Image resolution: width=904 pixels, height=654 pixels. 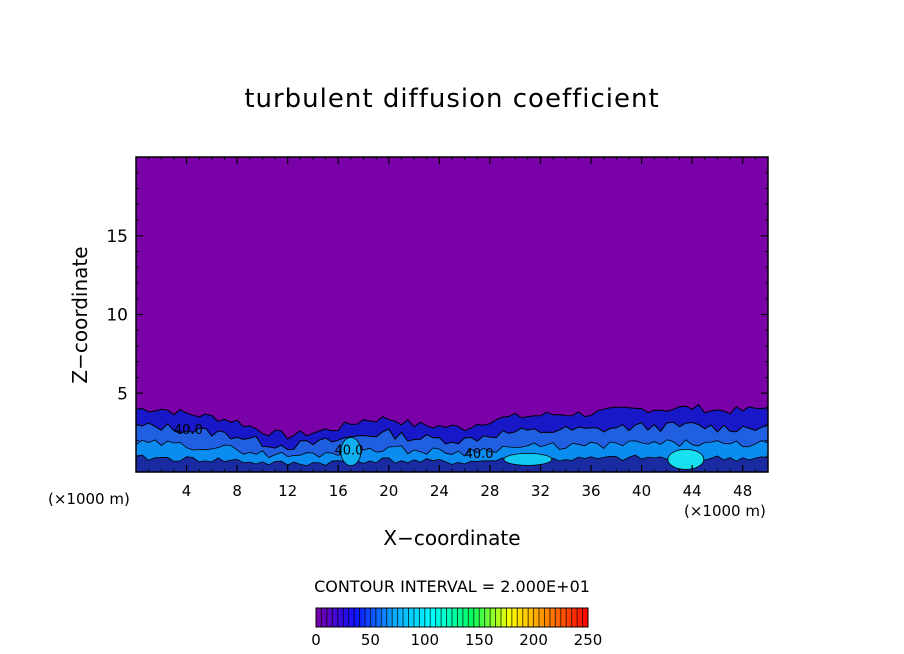 I want to click on x-tick-label: 28, so click(x=489, y=491).